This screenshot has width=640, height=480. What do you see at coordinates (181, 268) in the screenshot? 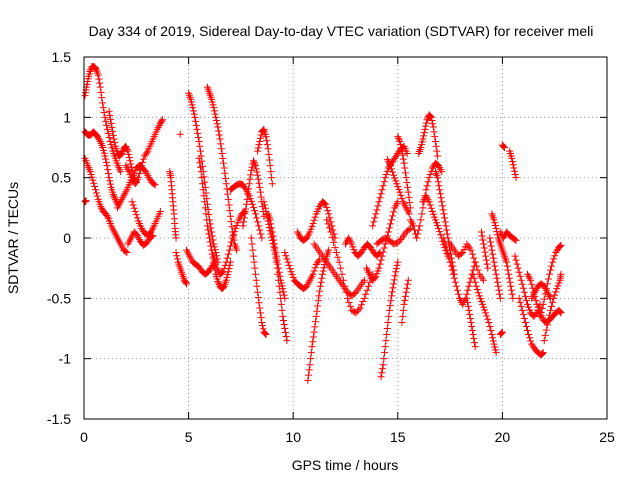
I see `series-arc11` at bounding box center [181, 268].